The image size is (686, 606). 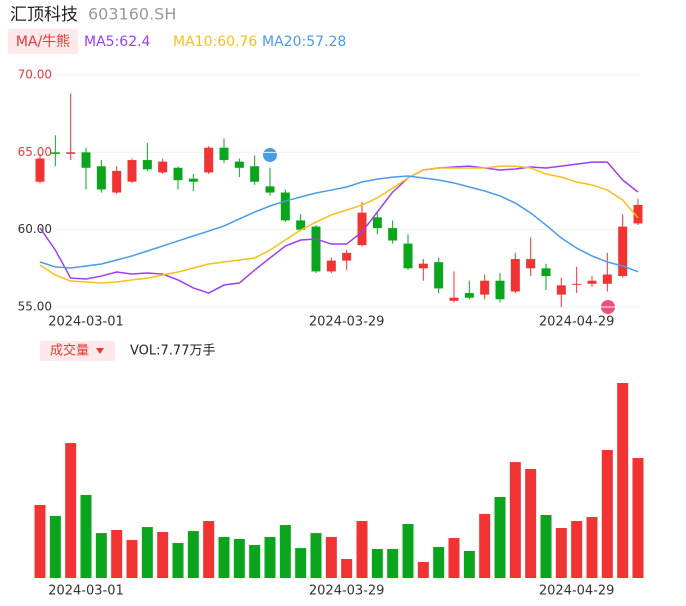 I want to click on dropdown-arrow, so click(x=100, y=351).